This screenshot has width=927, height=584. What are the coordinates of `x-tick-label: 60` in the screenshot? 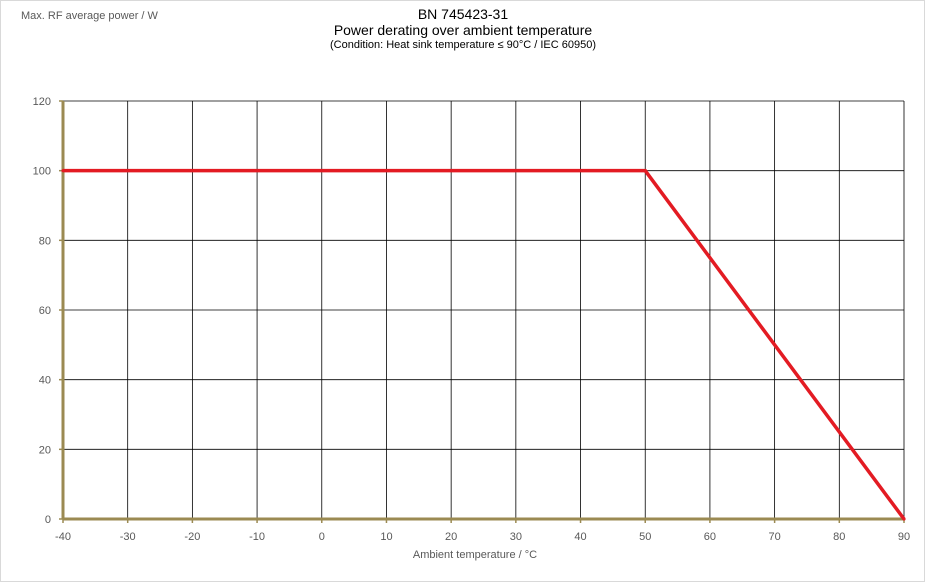 It's located at (710, 537).